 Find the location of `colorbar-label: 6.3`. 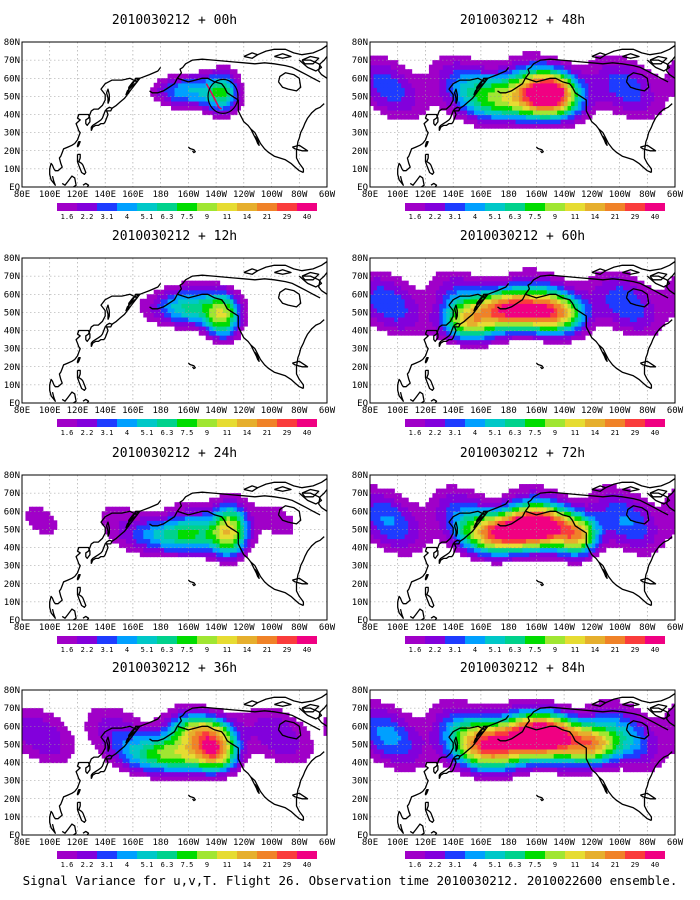

colorbar-label: 6.3 is located at coordinates (167, 217).